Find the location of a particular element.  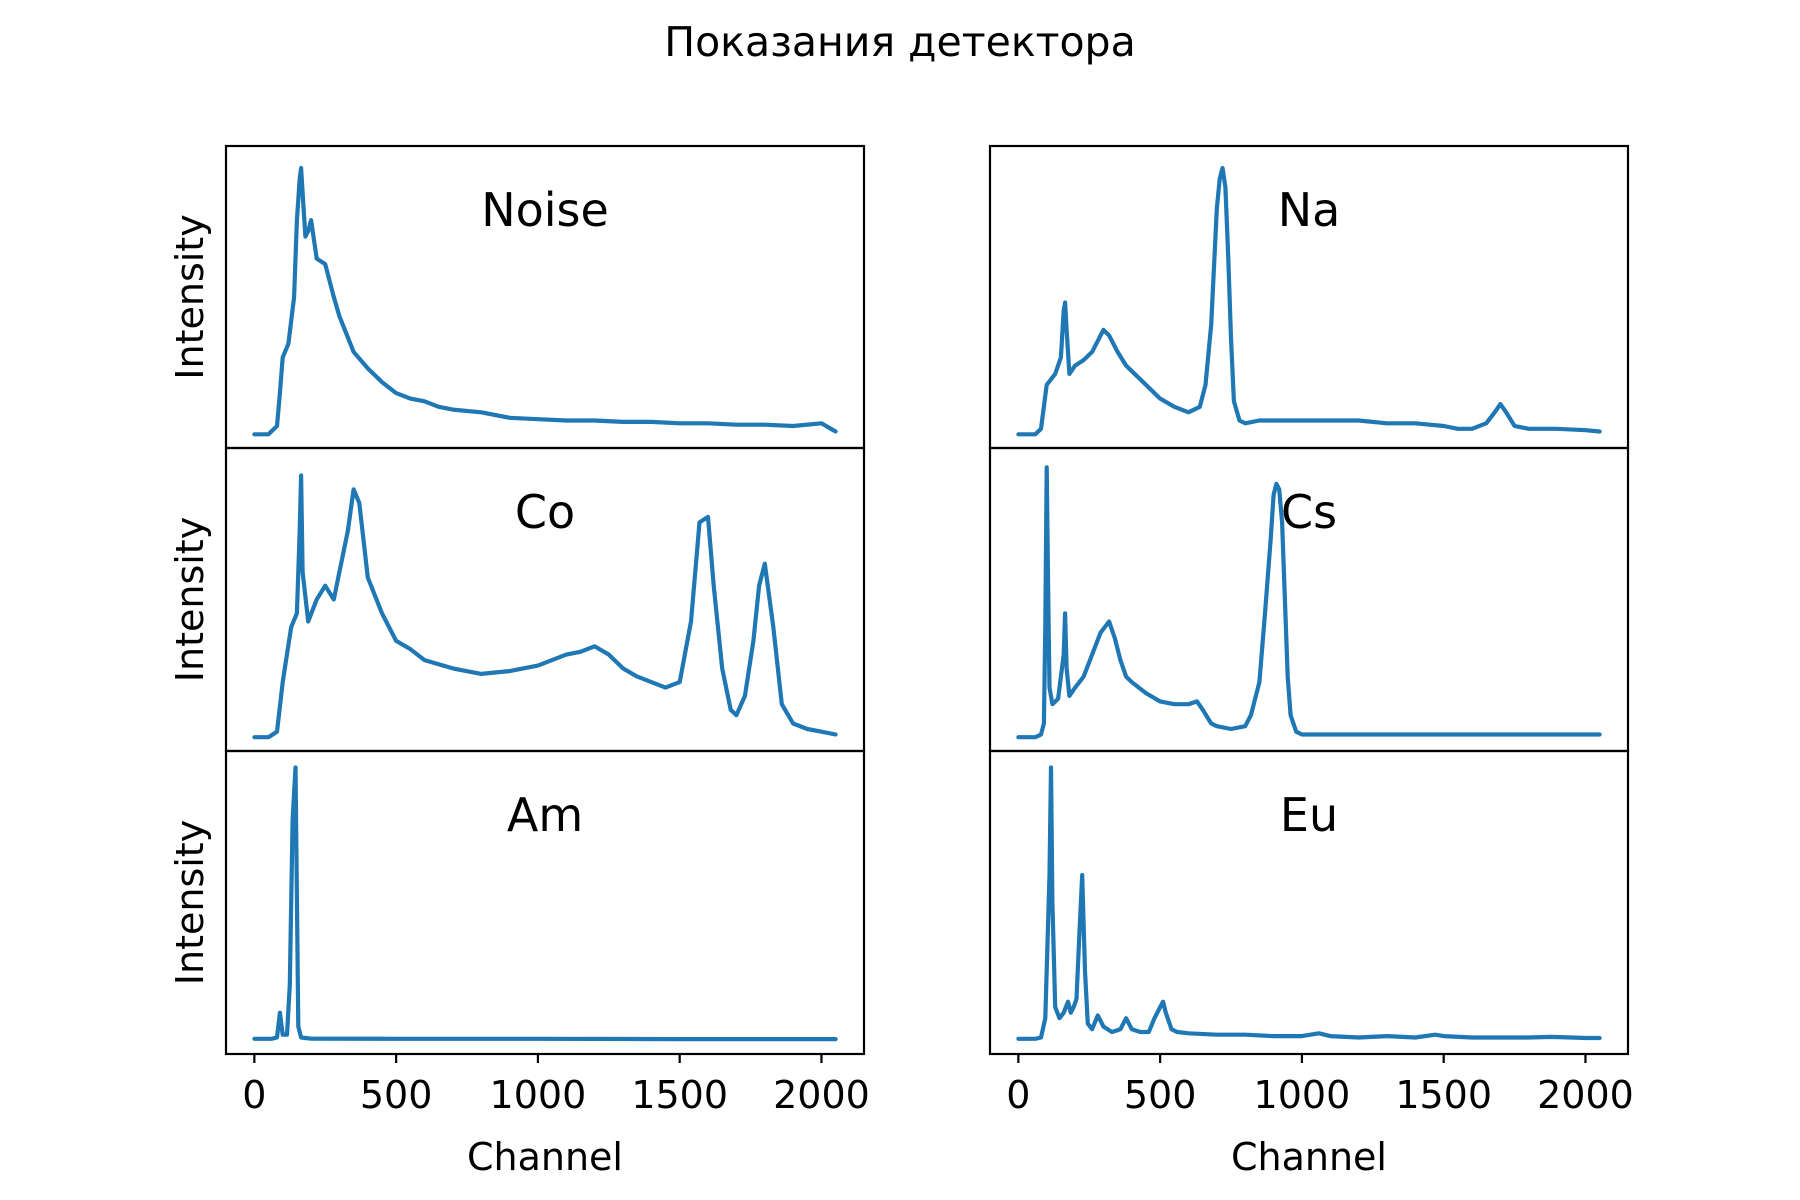

panel-na: Na is located at coordinates (1309, 297).